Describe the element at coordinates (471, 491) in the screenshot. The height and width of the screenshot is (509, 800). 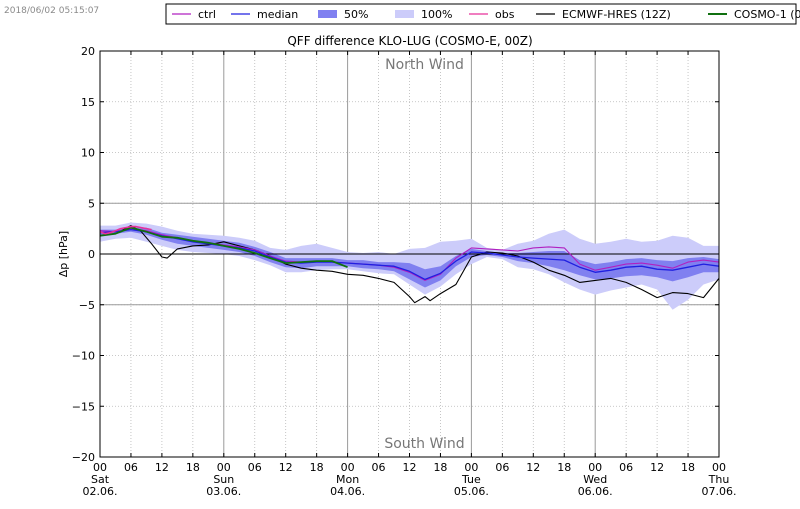
I see `x-date-label: 05.06.` at that location.